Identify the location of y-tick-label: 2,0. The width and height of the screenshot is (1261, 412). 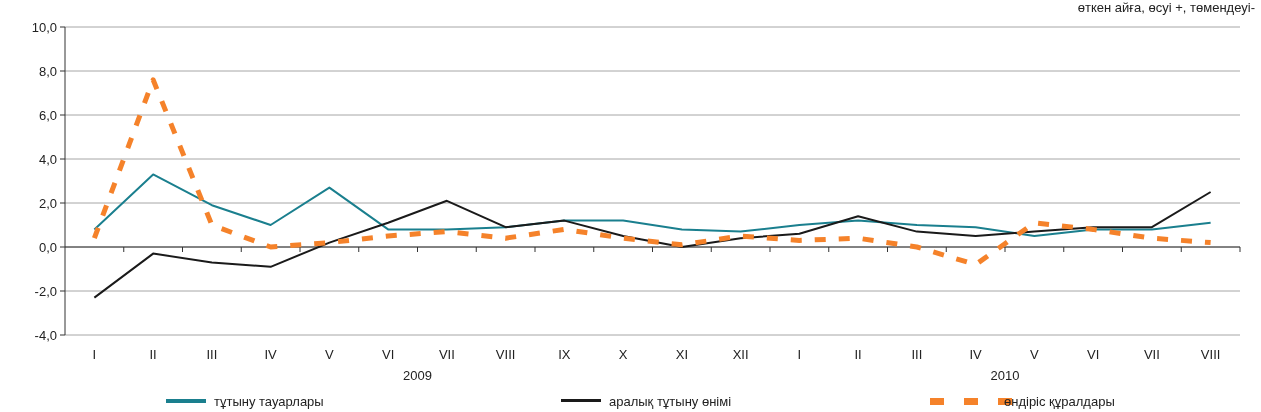
(47, 203).